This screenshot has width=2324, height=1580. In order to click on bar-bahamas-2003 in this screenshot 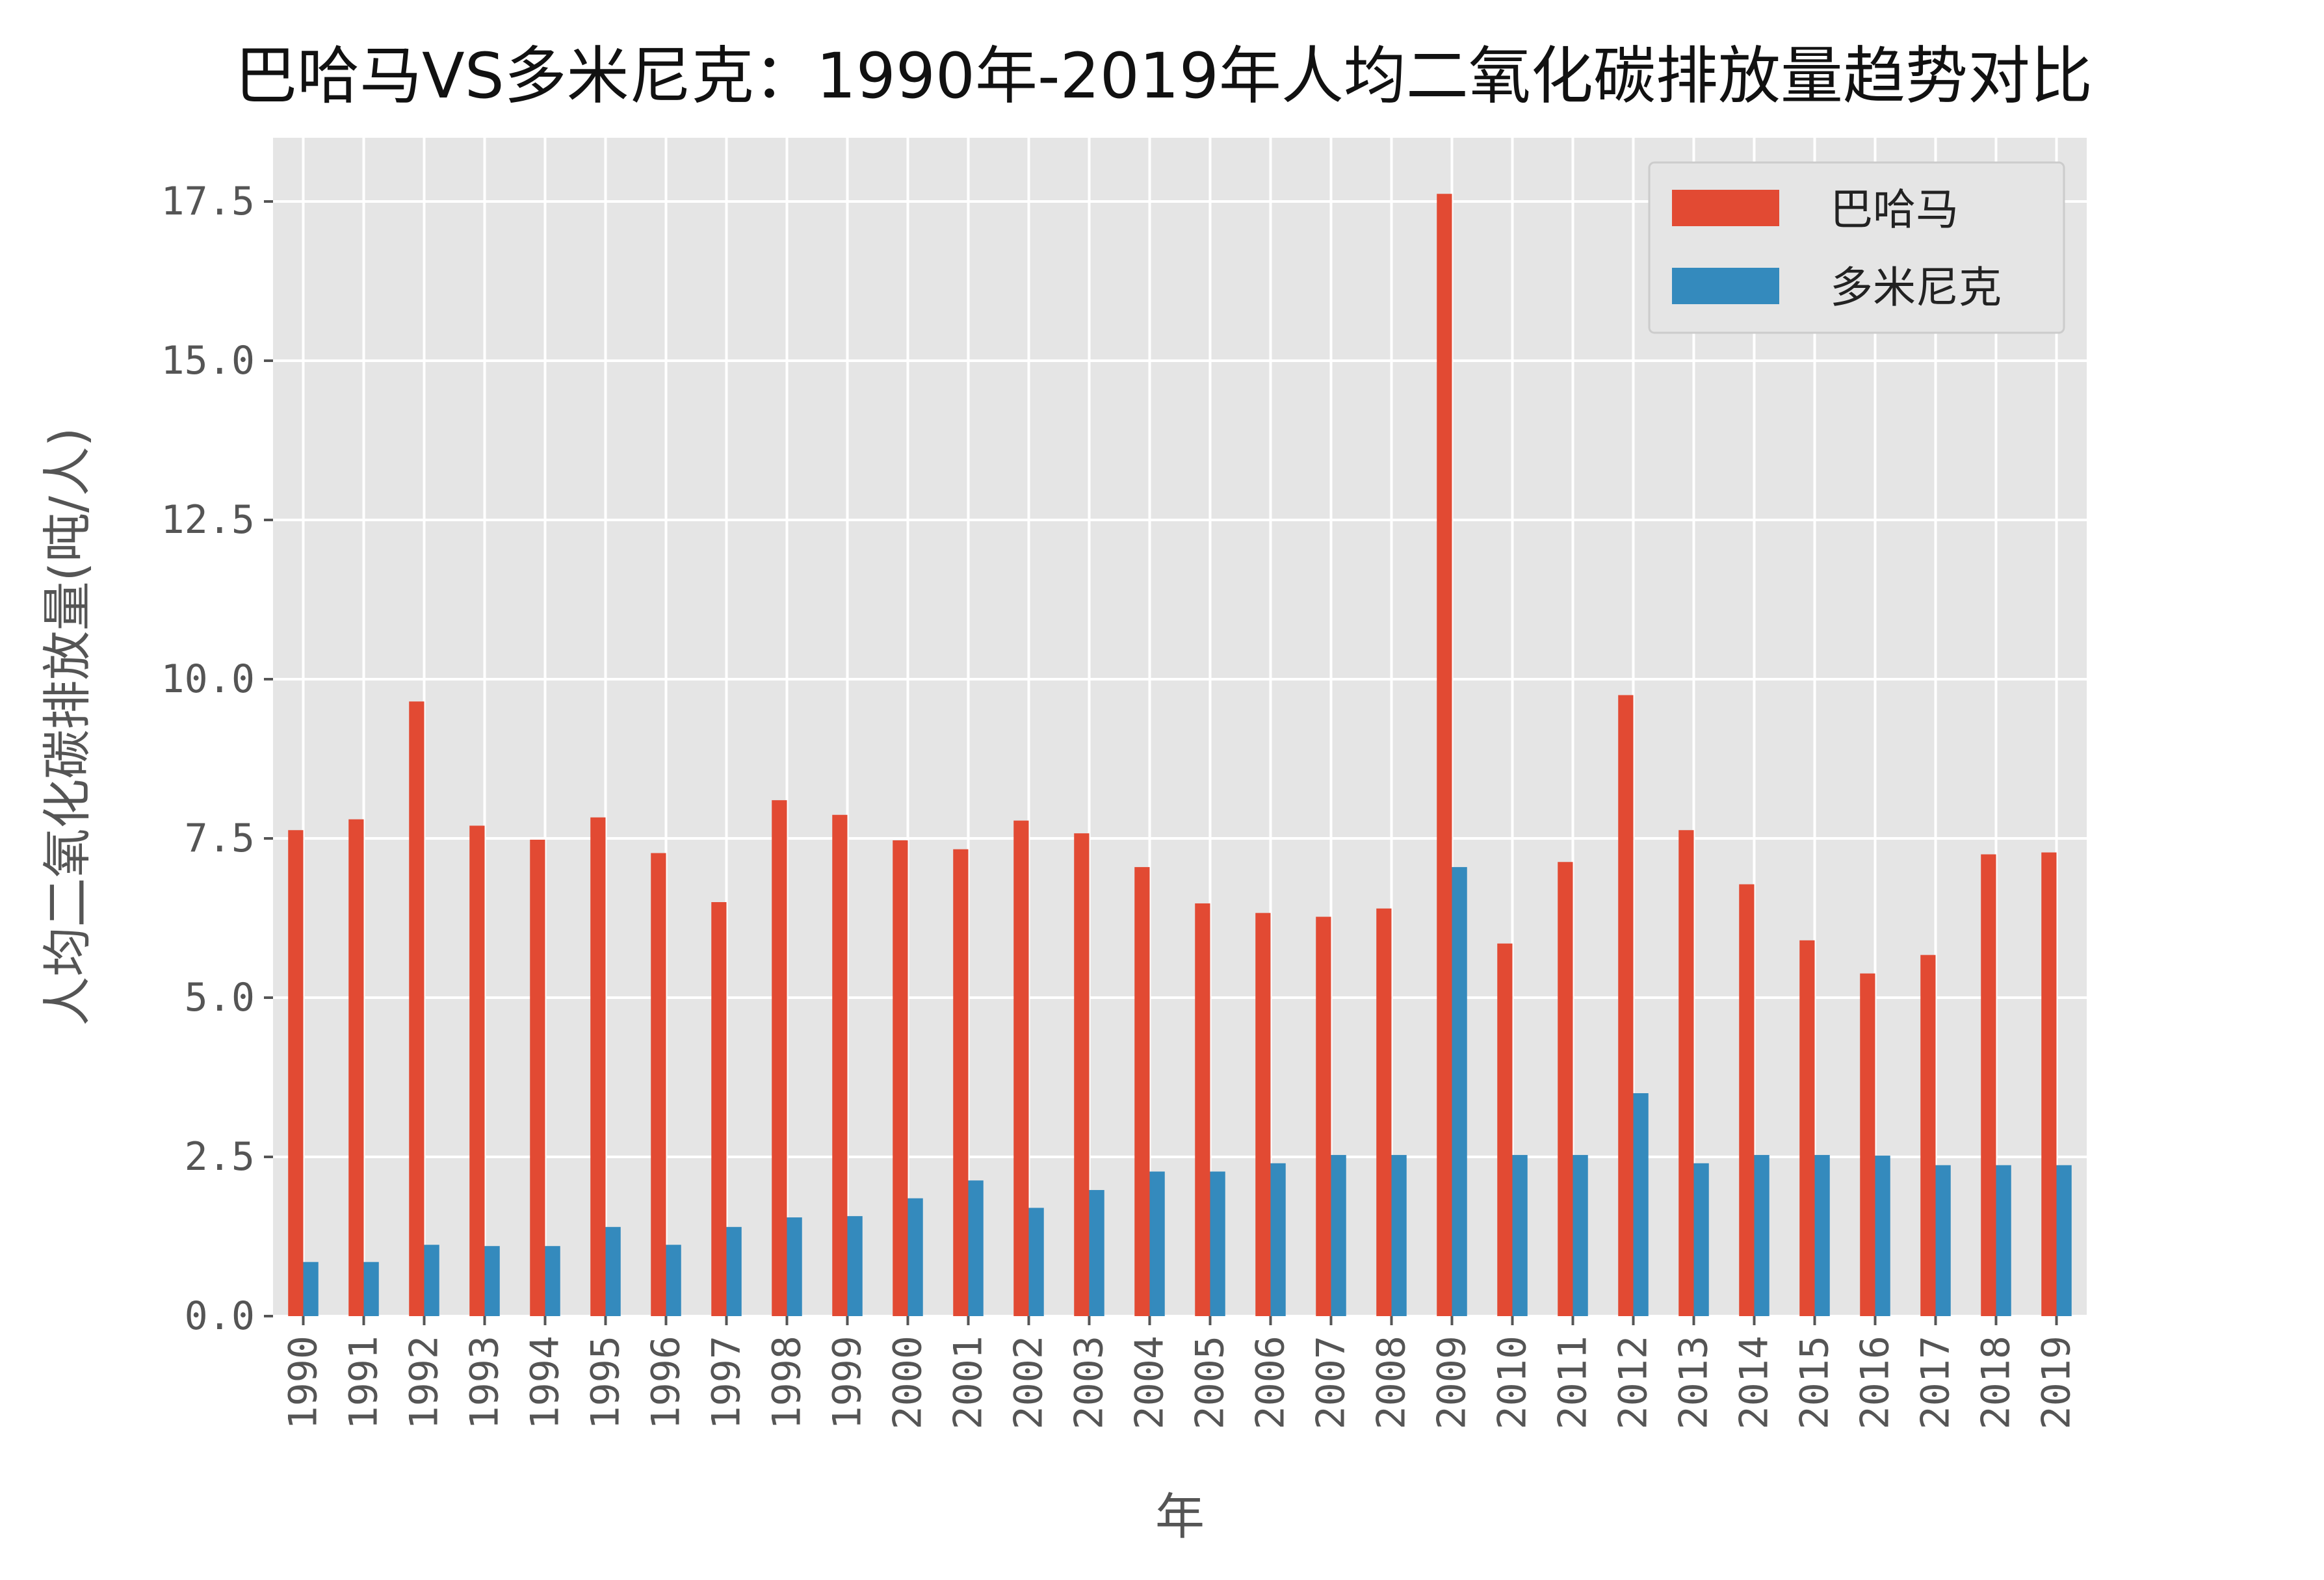, I will do `click(1082, 1074)`.